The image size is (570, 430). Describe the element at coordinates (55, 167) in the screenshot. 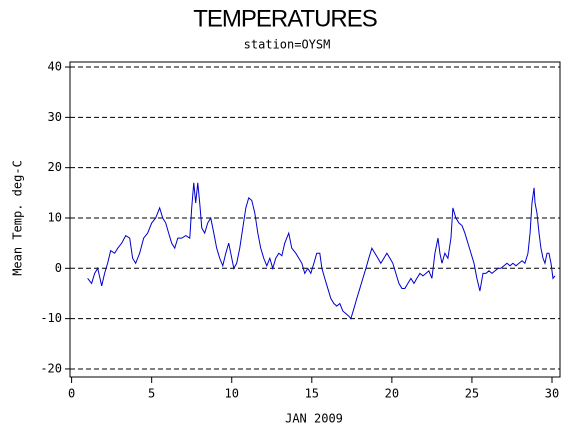

I see `y-tick-label: 20` at that location.